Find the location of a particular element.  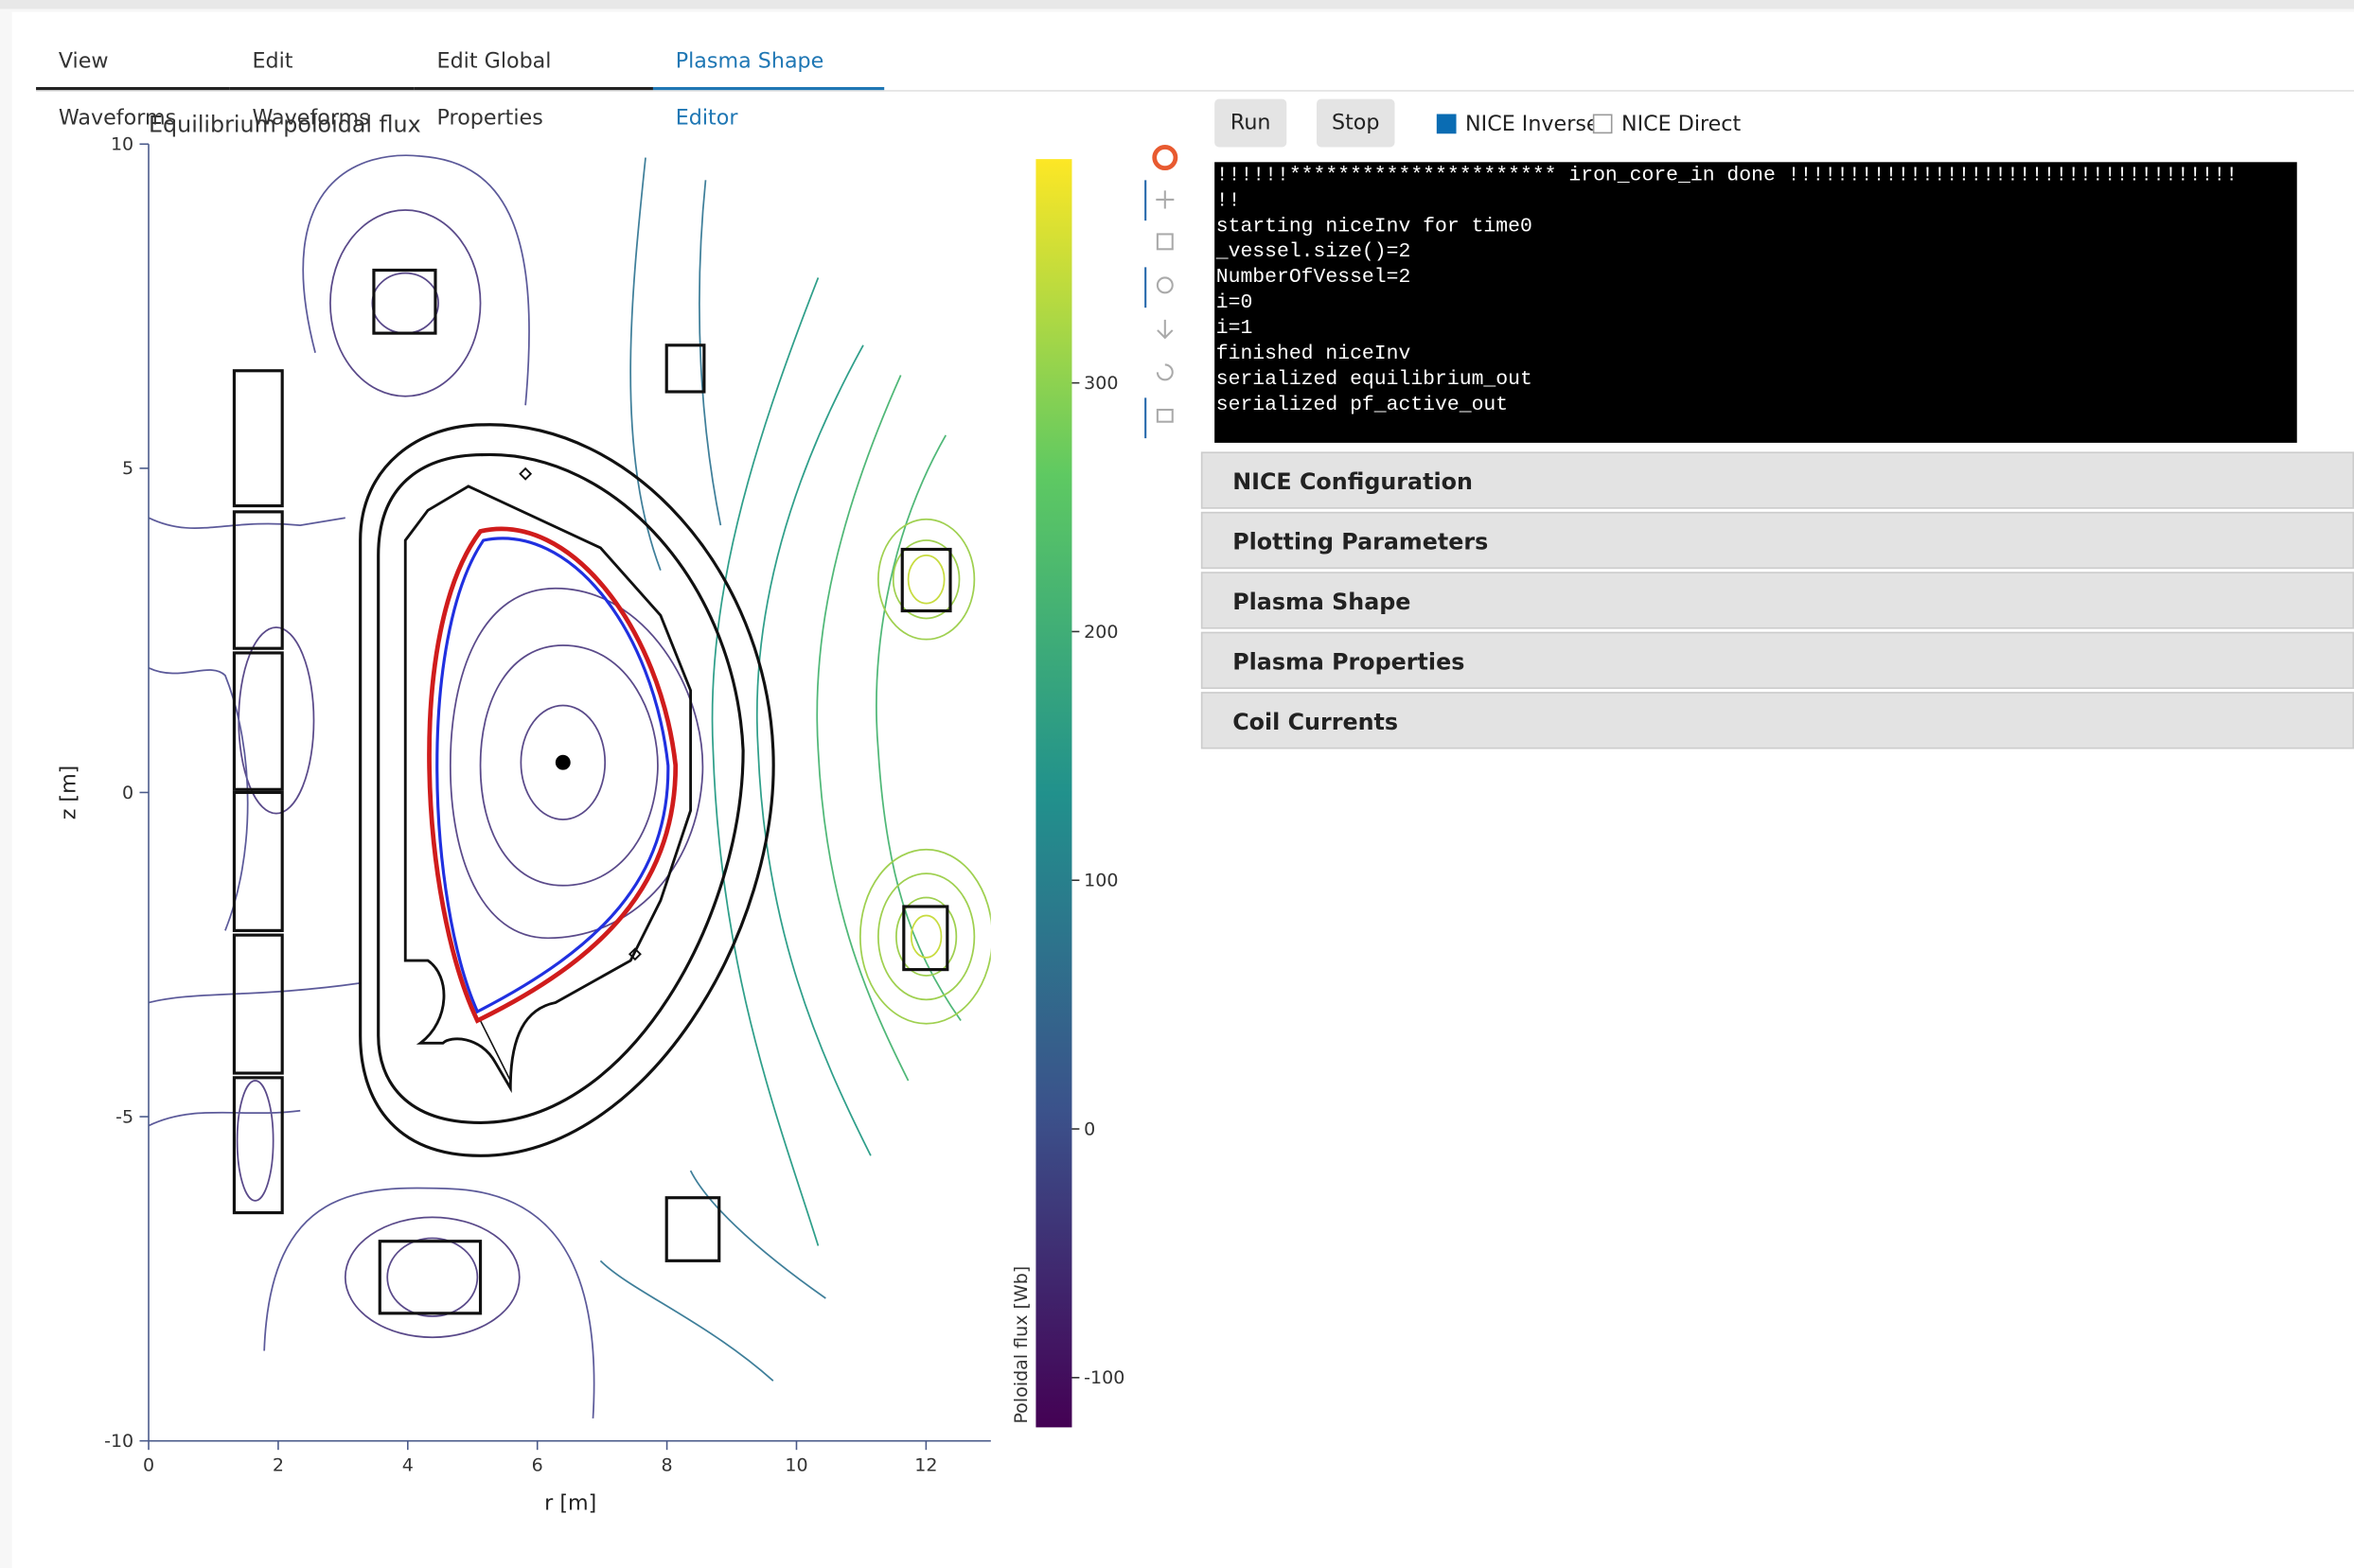

target-boundary is located at coordinates (553, 775).